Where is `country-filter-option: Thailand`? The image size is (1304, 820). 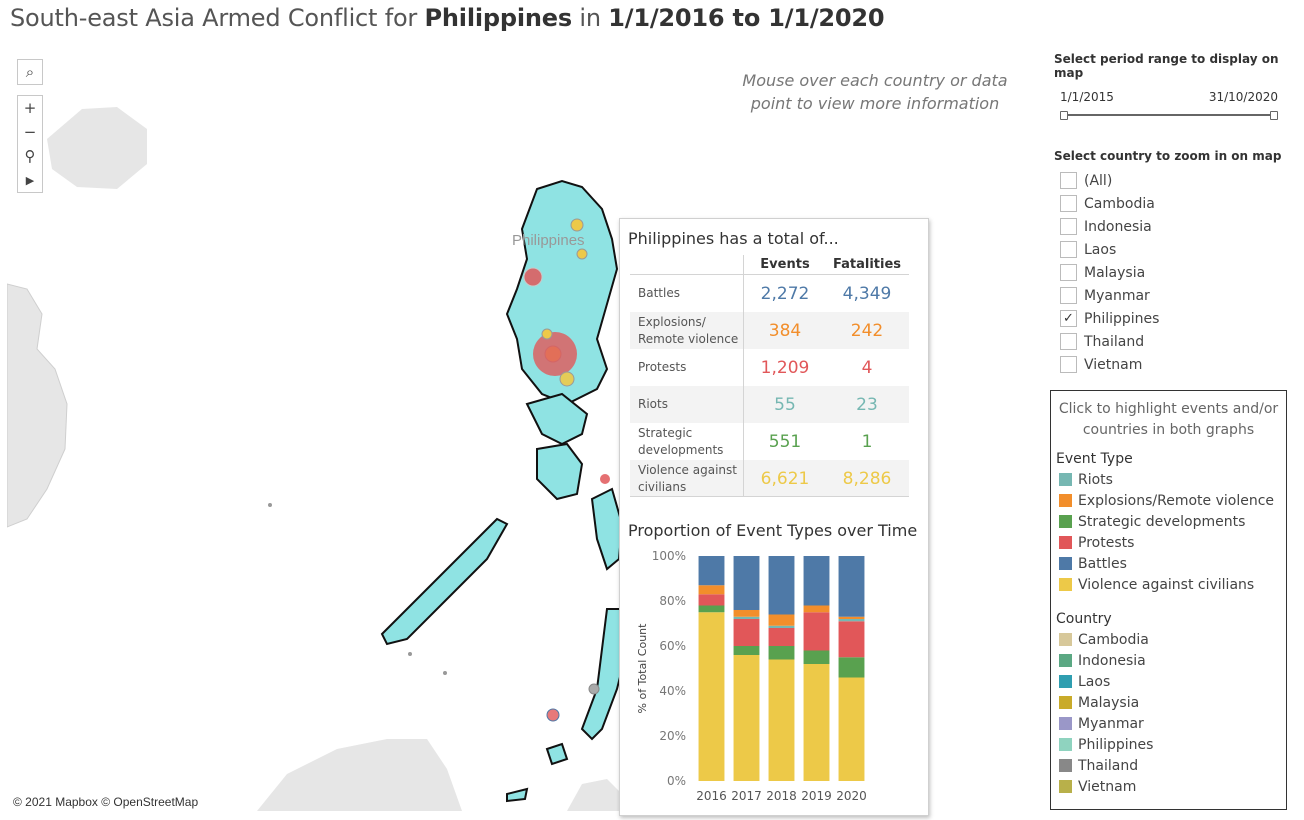
country-filter-option: Thailand is located at coordinates (1175, 341).